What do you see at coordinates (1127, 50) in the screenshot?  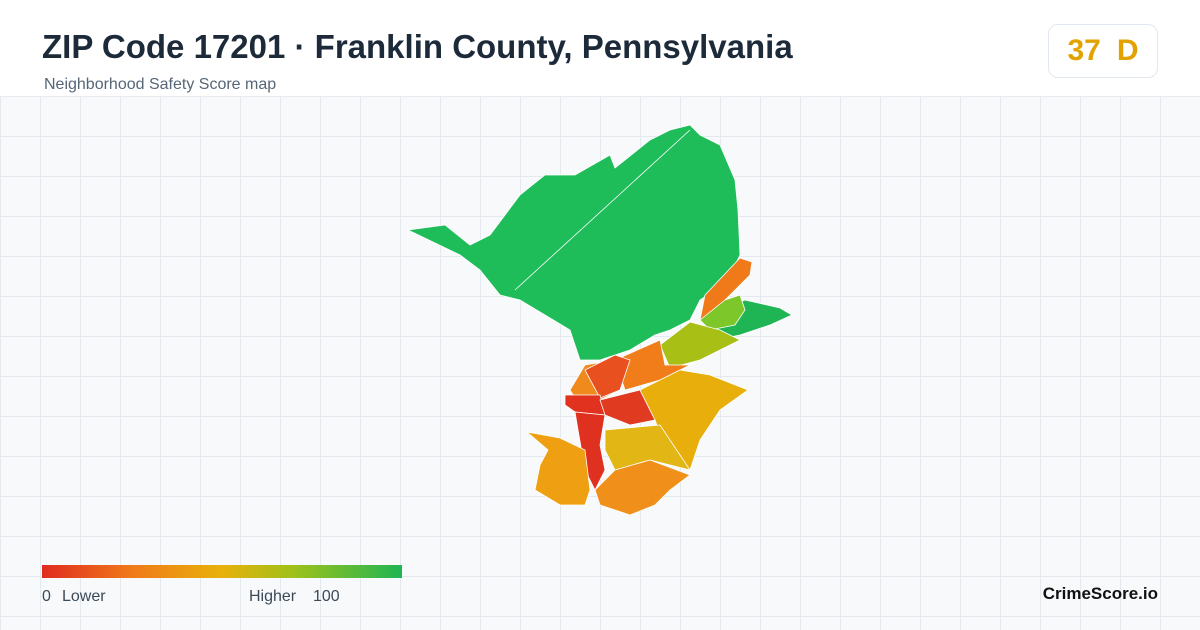 I see `score-grade: D` at bounding box center [1127, 50].